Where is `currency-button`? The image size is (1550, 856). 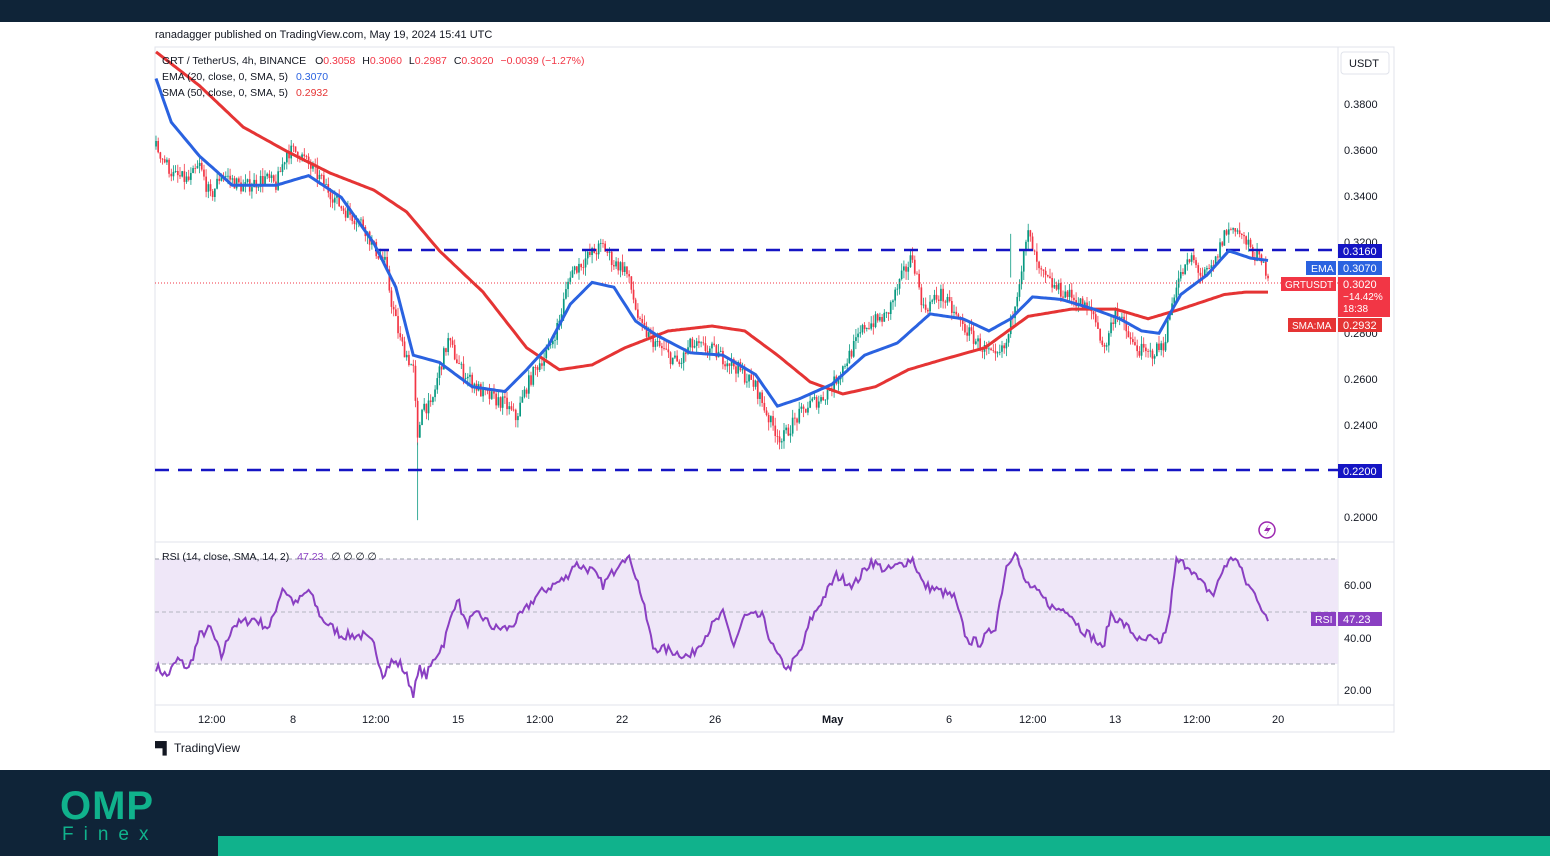
currency-button is located at coordinates (1365, 63).